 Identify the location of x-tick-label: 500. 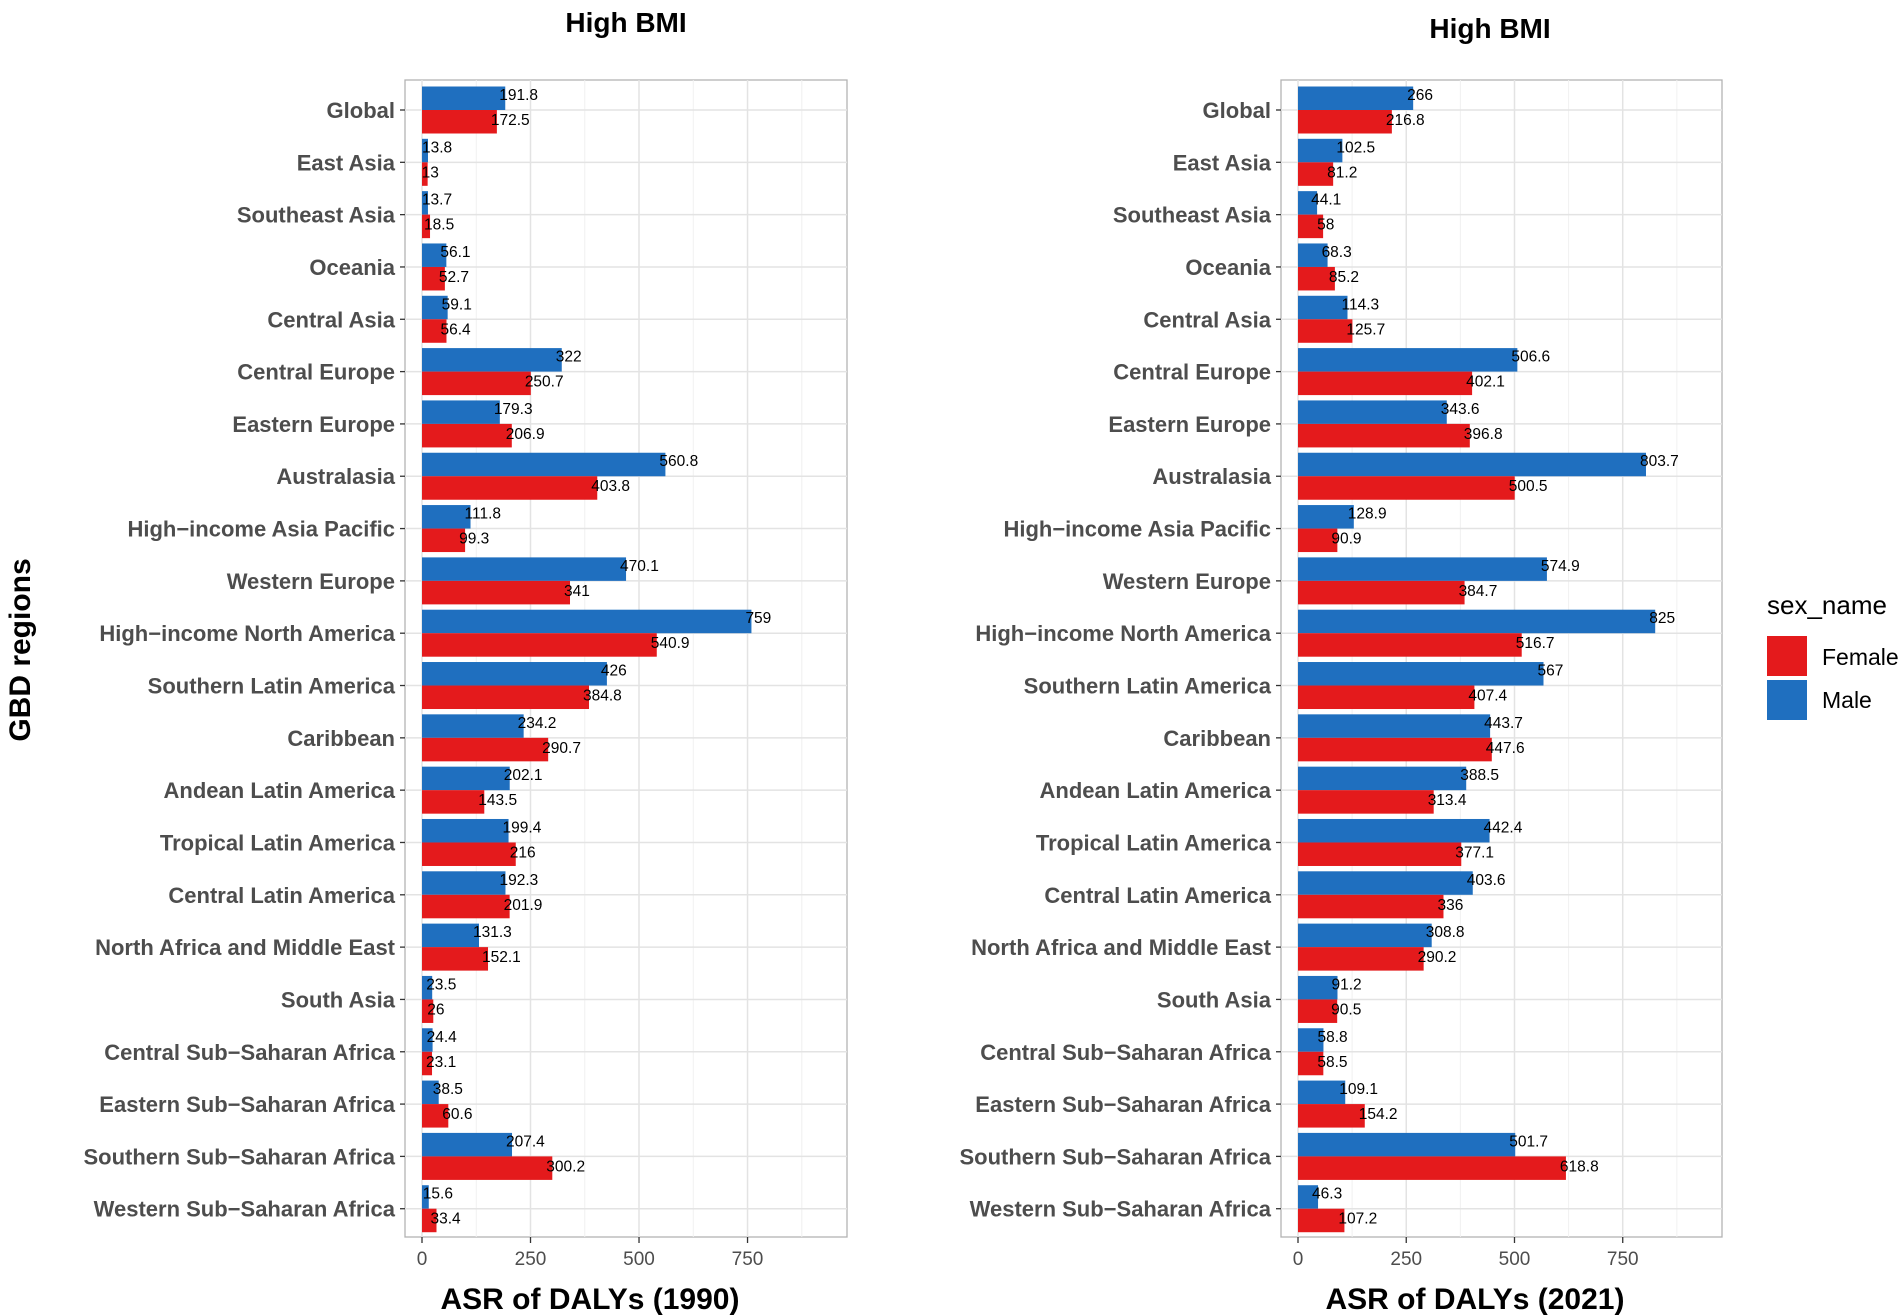
(1515, 1259).